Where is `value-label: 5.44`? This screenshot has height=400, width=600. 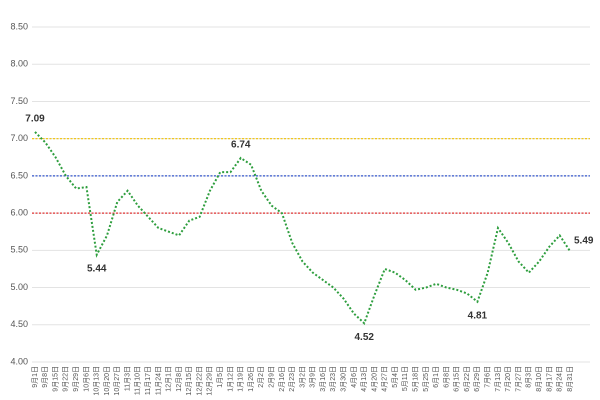
value-label: 5.44 is located at coordinates (97, 268).